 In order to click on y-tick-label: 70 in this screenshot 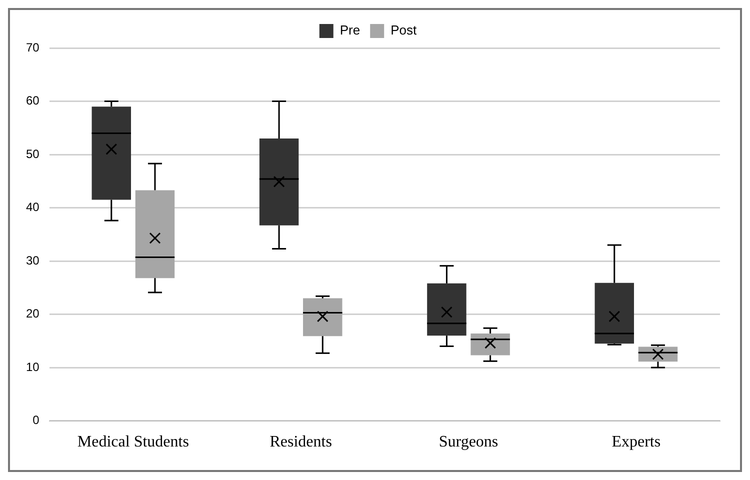, I will do `click(33, 47)`.